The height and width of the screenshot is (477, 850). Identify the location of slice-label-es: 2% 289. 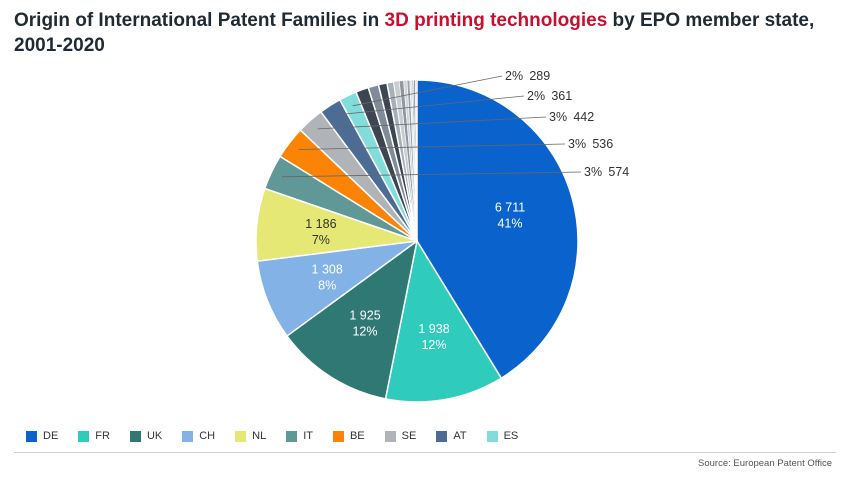
(527, 76).